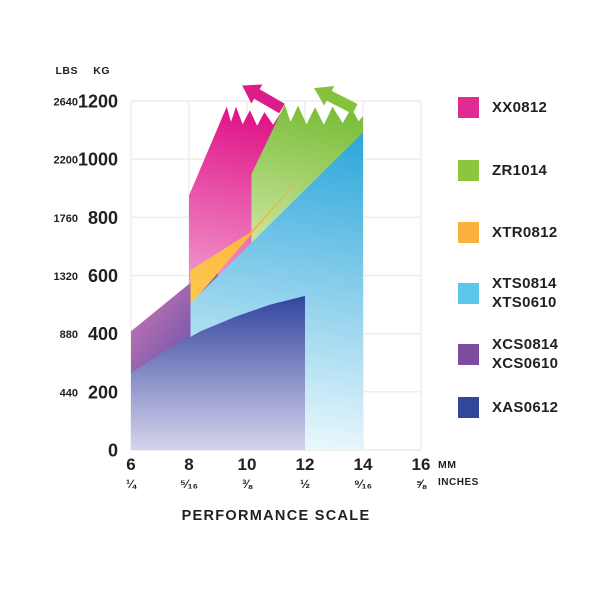 The width and height of the screenshot is (600, 600). I want to click on legend-swatch-xx0812, so click(468, 107).